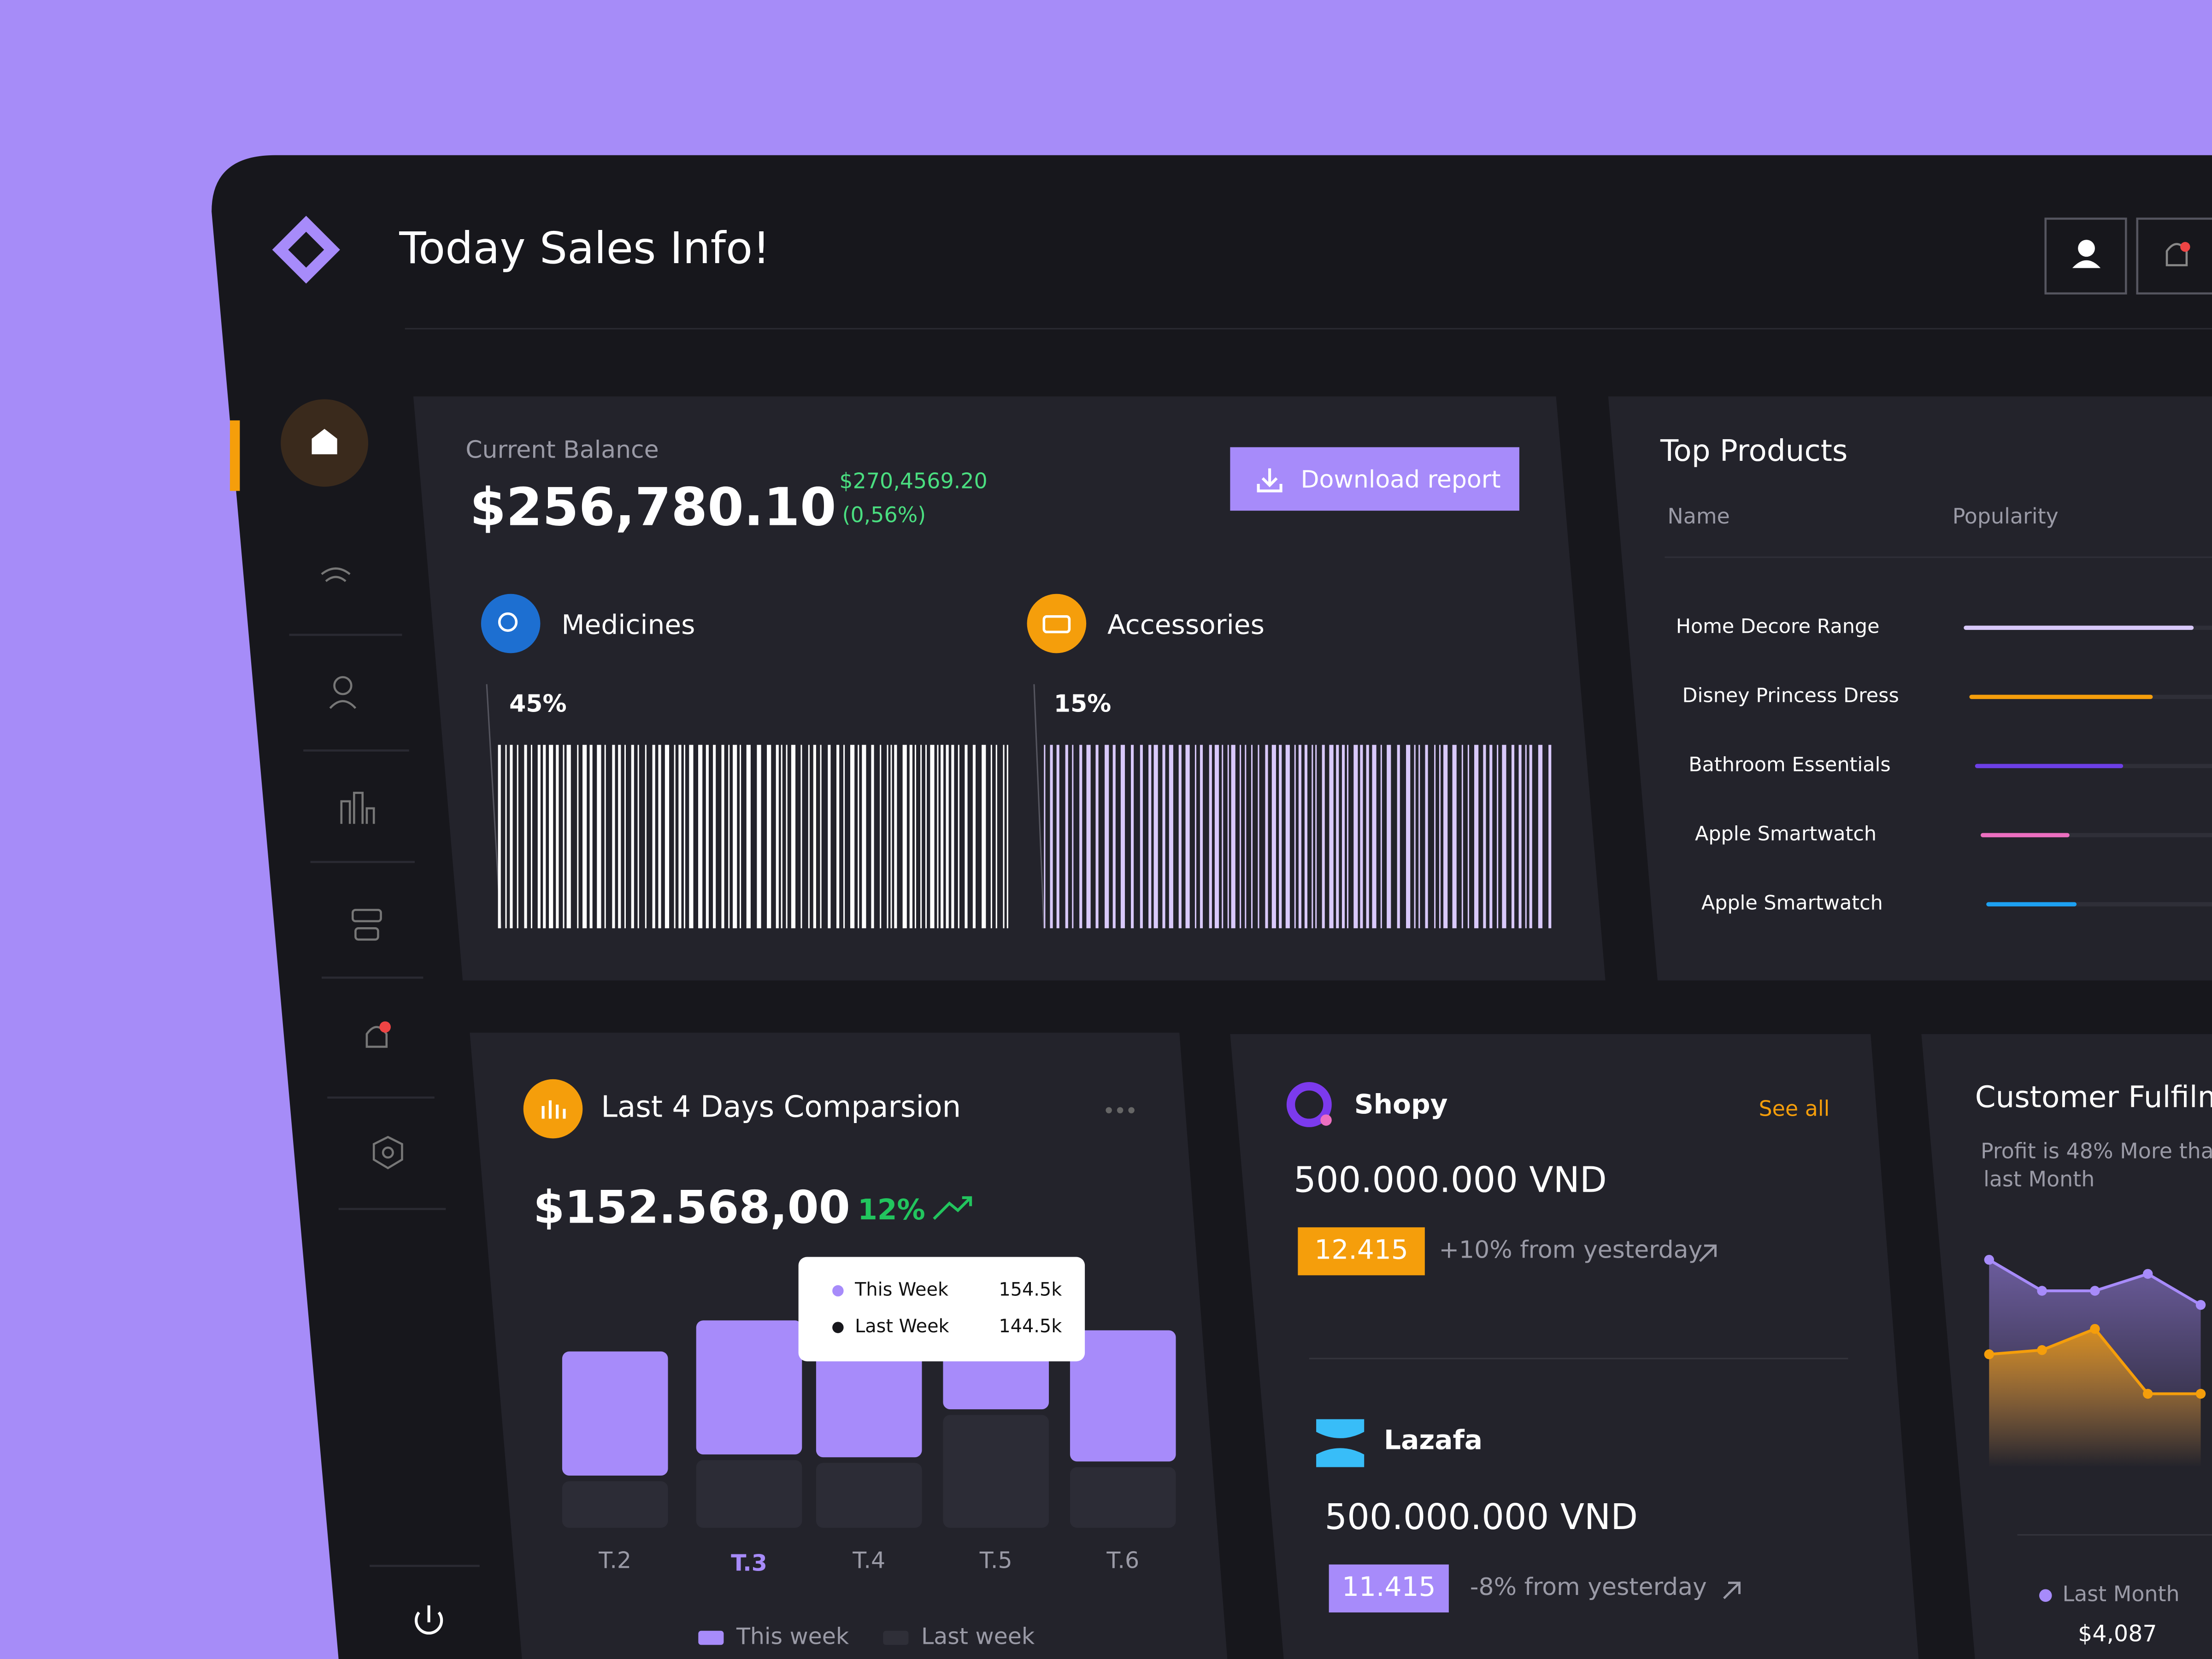 This screenshot has height=1659, width=2212. What do you see at coordinates (429, 1620) in the screenshot?
I see `power-button` at bounding box center [429, 1620].